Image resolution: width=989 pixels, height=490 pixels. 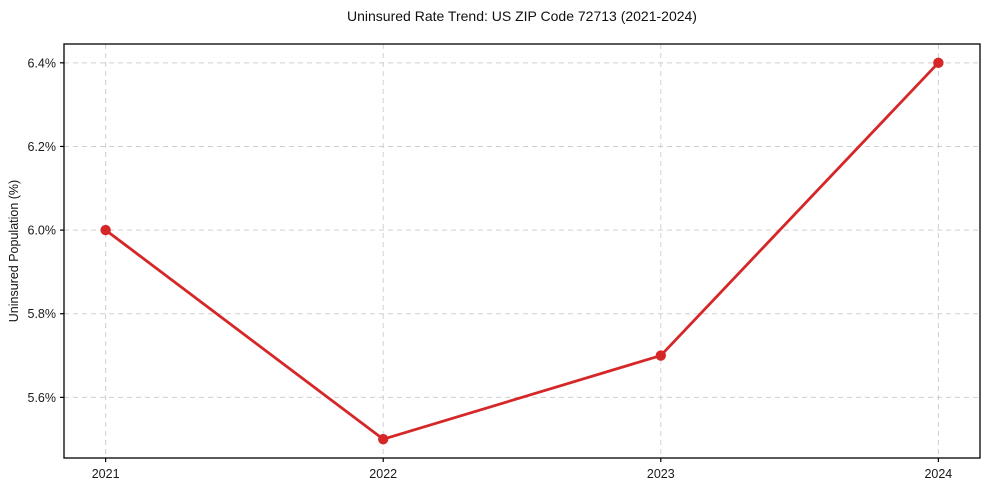 What do you see at coordinates (938, 474) in the screenshot?
I see `x-tick-label: 2024` at bounding box center [938, 474].